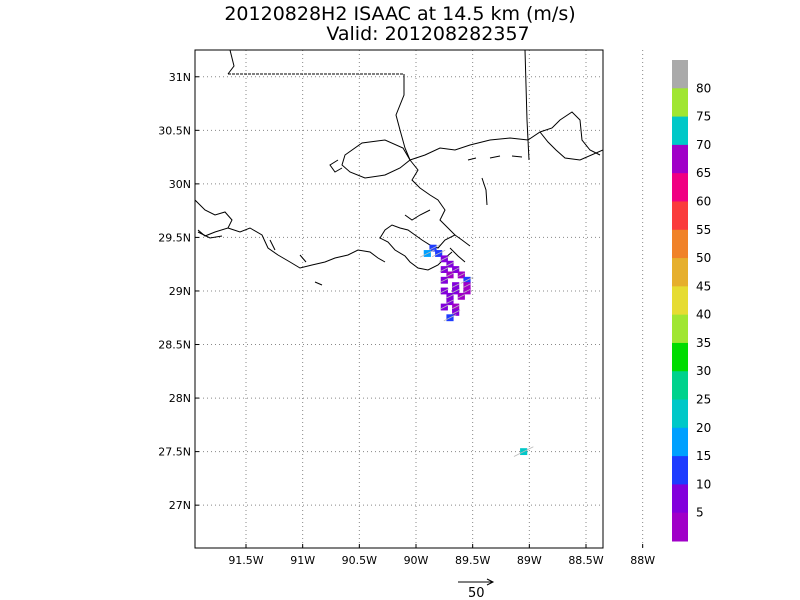  I want to click on vector-key: 50, so click(476, 589).